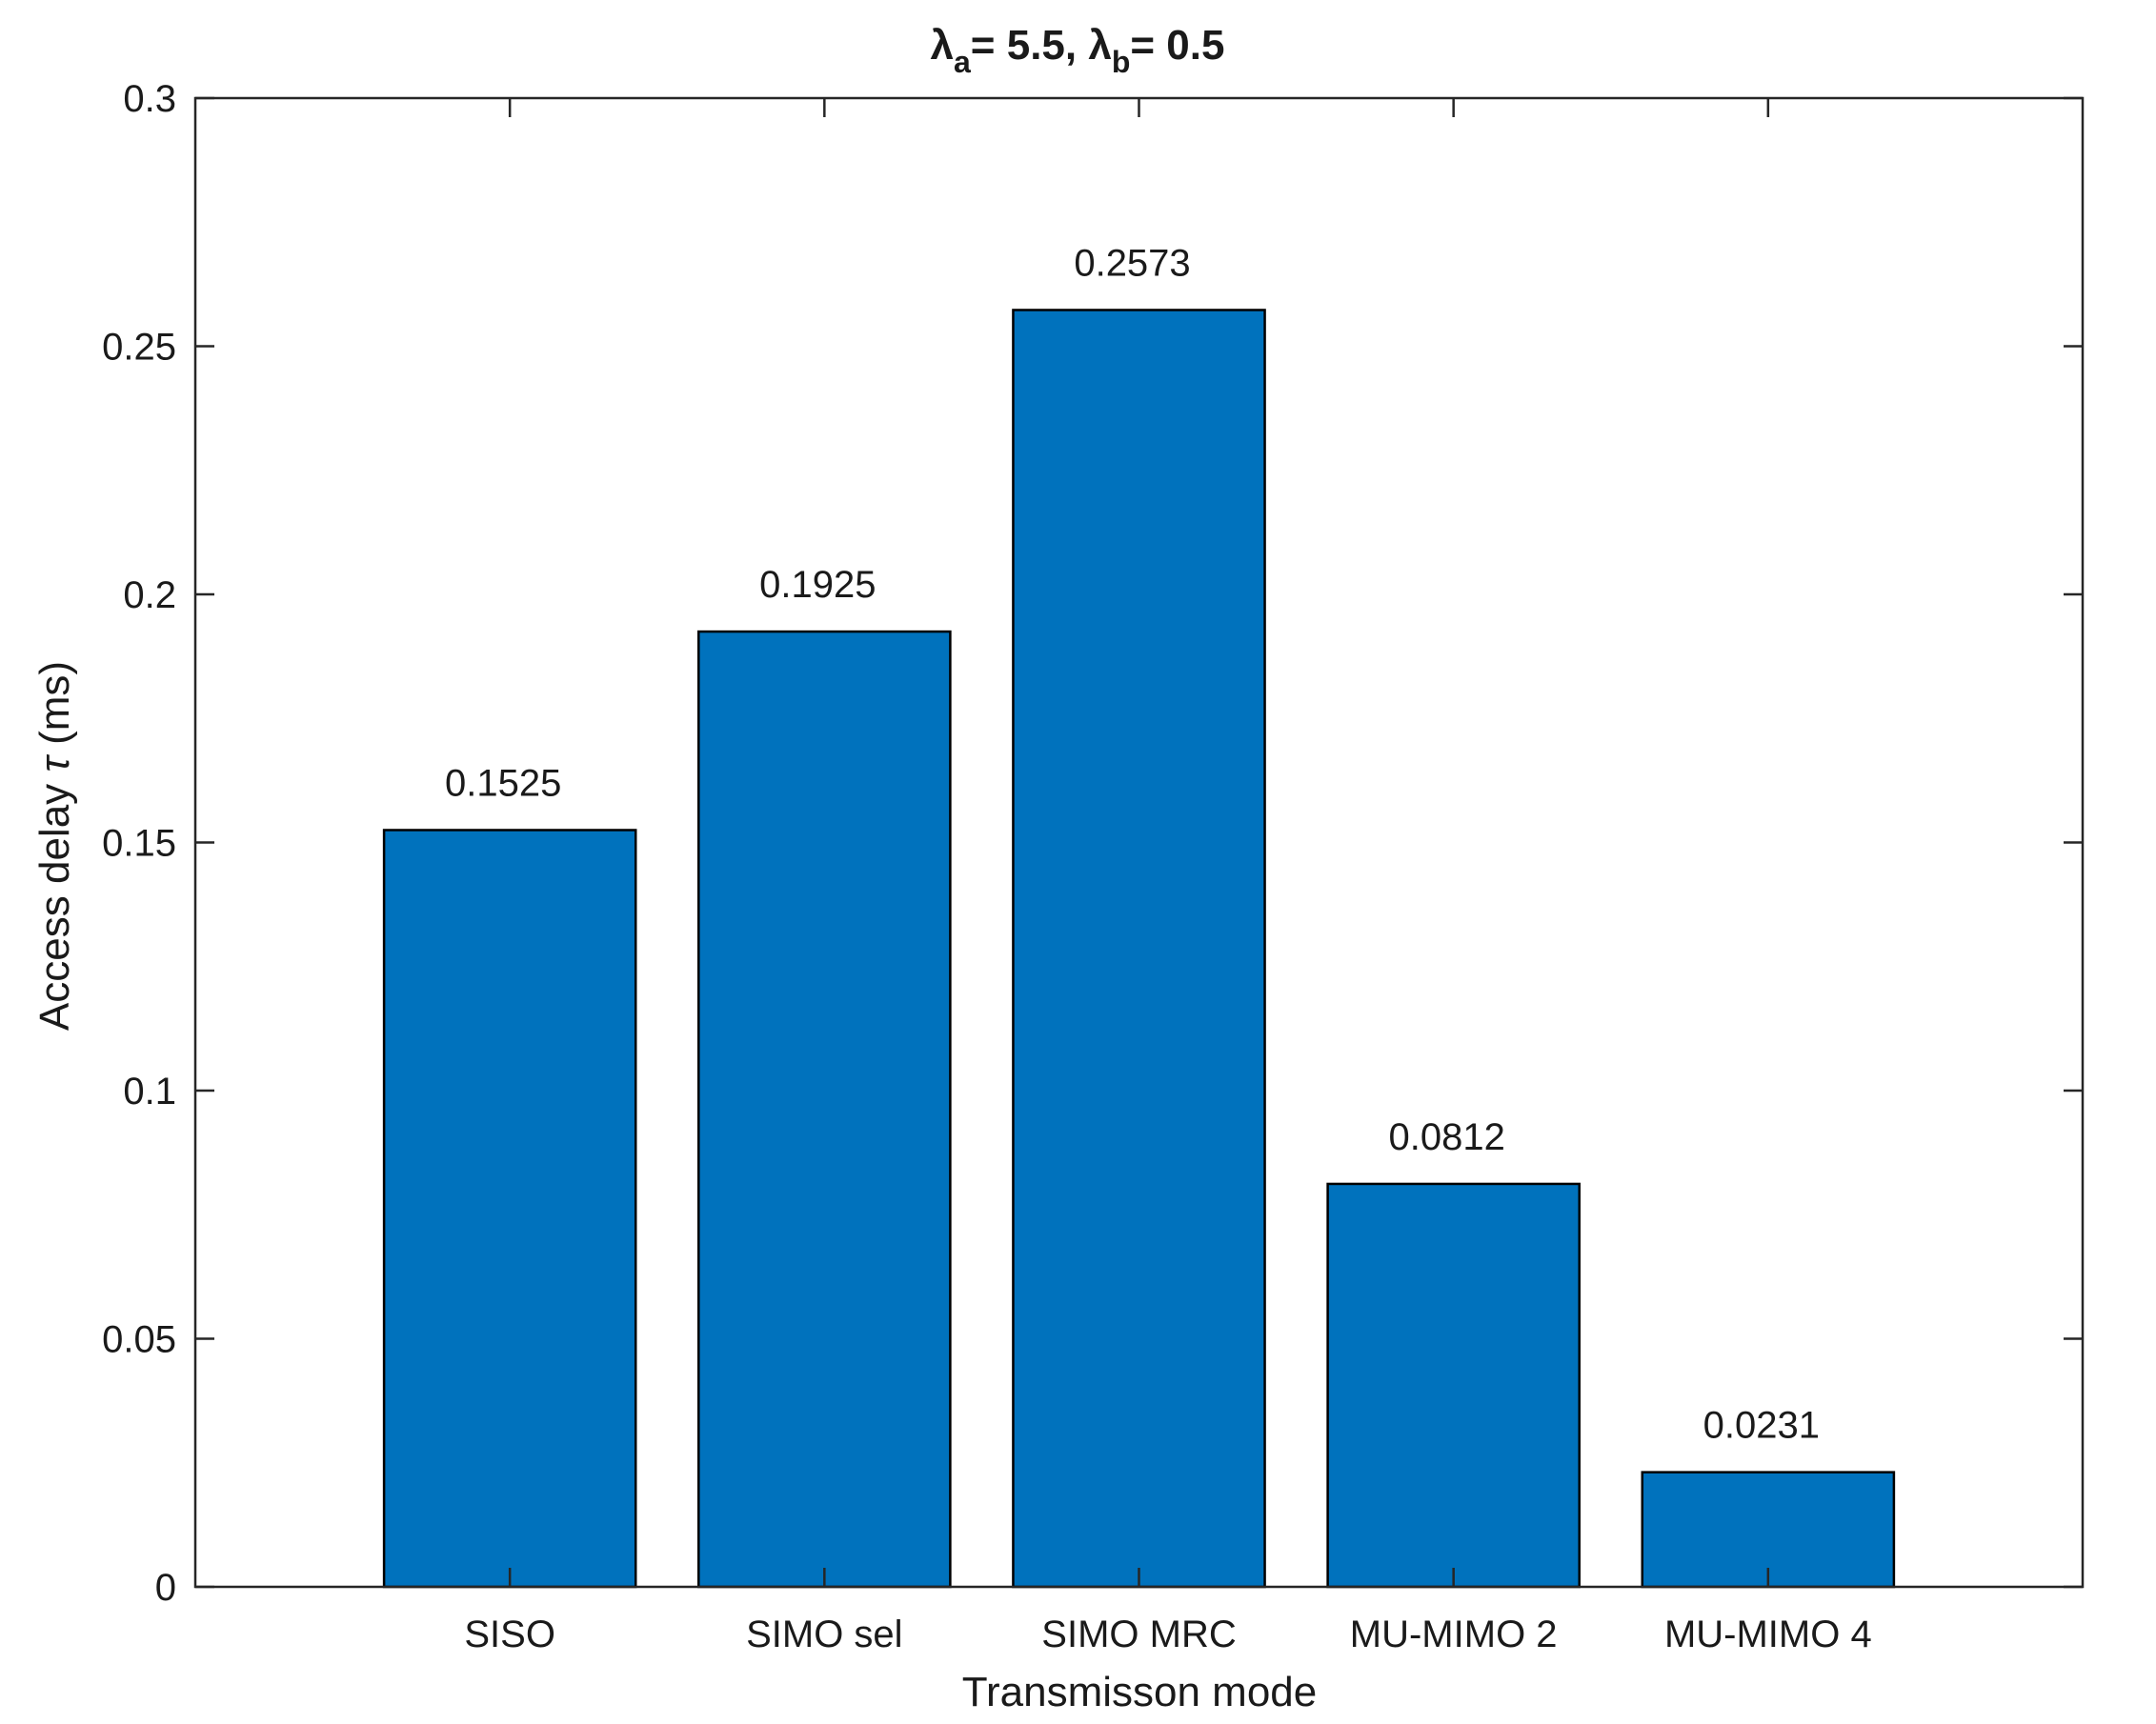  What do you see at coordinates (1177, 46) in the screenshot?
I see `title-lambda-b-value: = 0.5` at bounding box center [1177, 46].